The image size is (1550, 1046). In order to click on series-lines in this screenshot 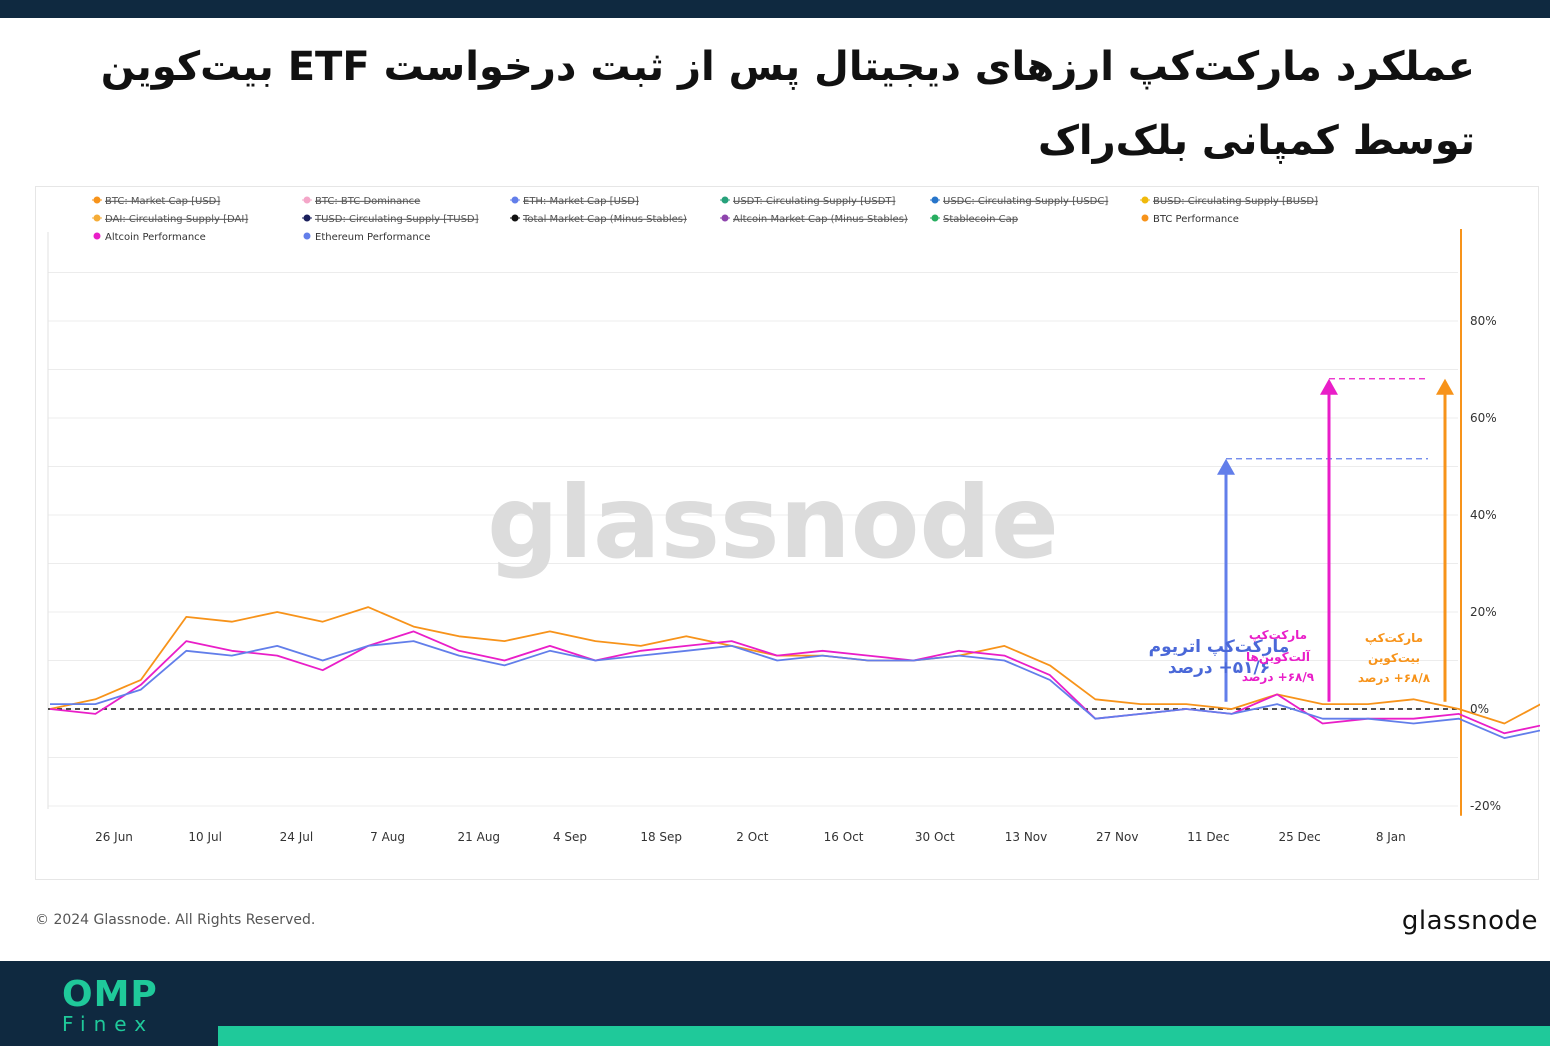, I will do `click(794, 672)`.